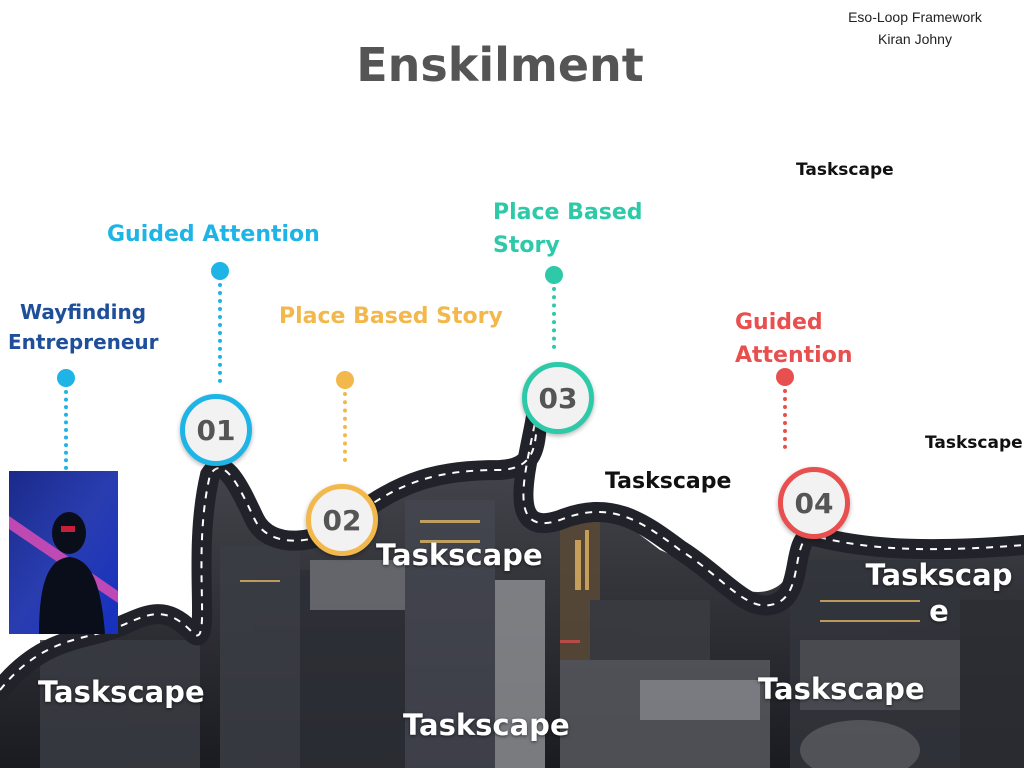 Image resolution: width=1024 pixels, height=768 pixels. What do you see at coordinates (220, 333) in the screenshot?
I see `step-01-pin-line` at bounding box center [220, 333].